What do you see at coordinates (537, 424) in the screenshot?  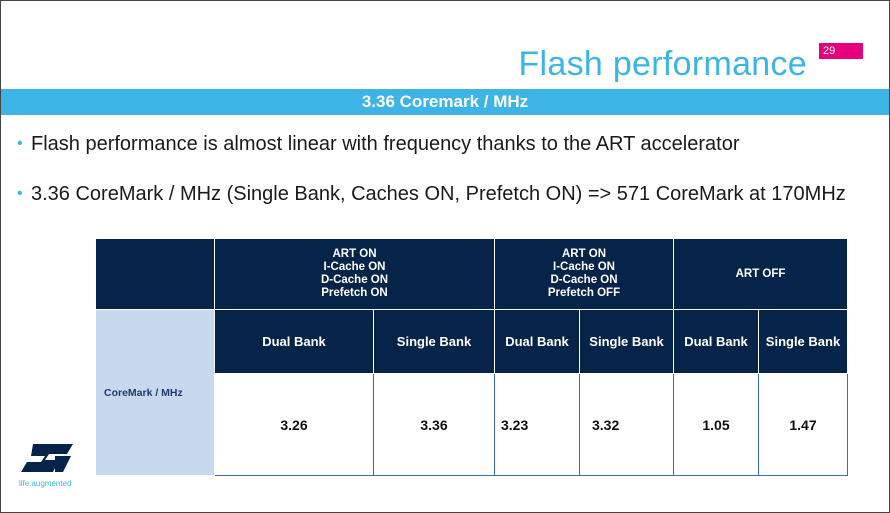 I see `value-cell: 3.23` at bounding box center [537, 424].